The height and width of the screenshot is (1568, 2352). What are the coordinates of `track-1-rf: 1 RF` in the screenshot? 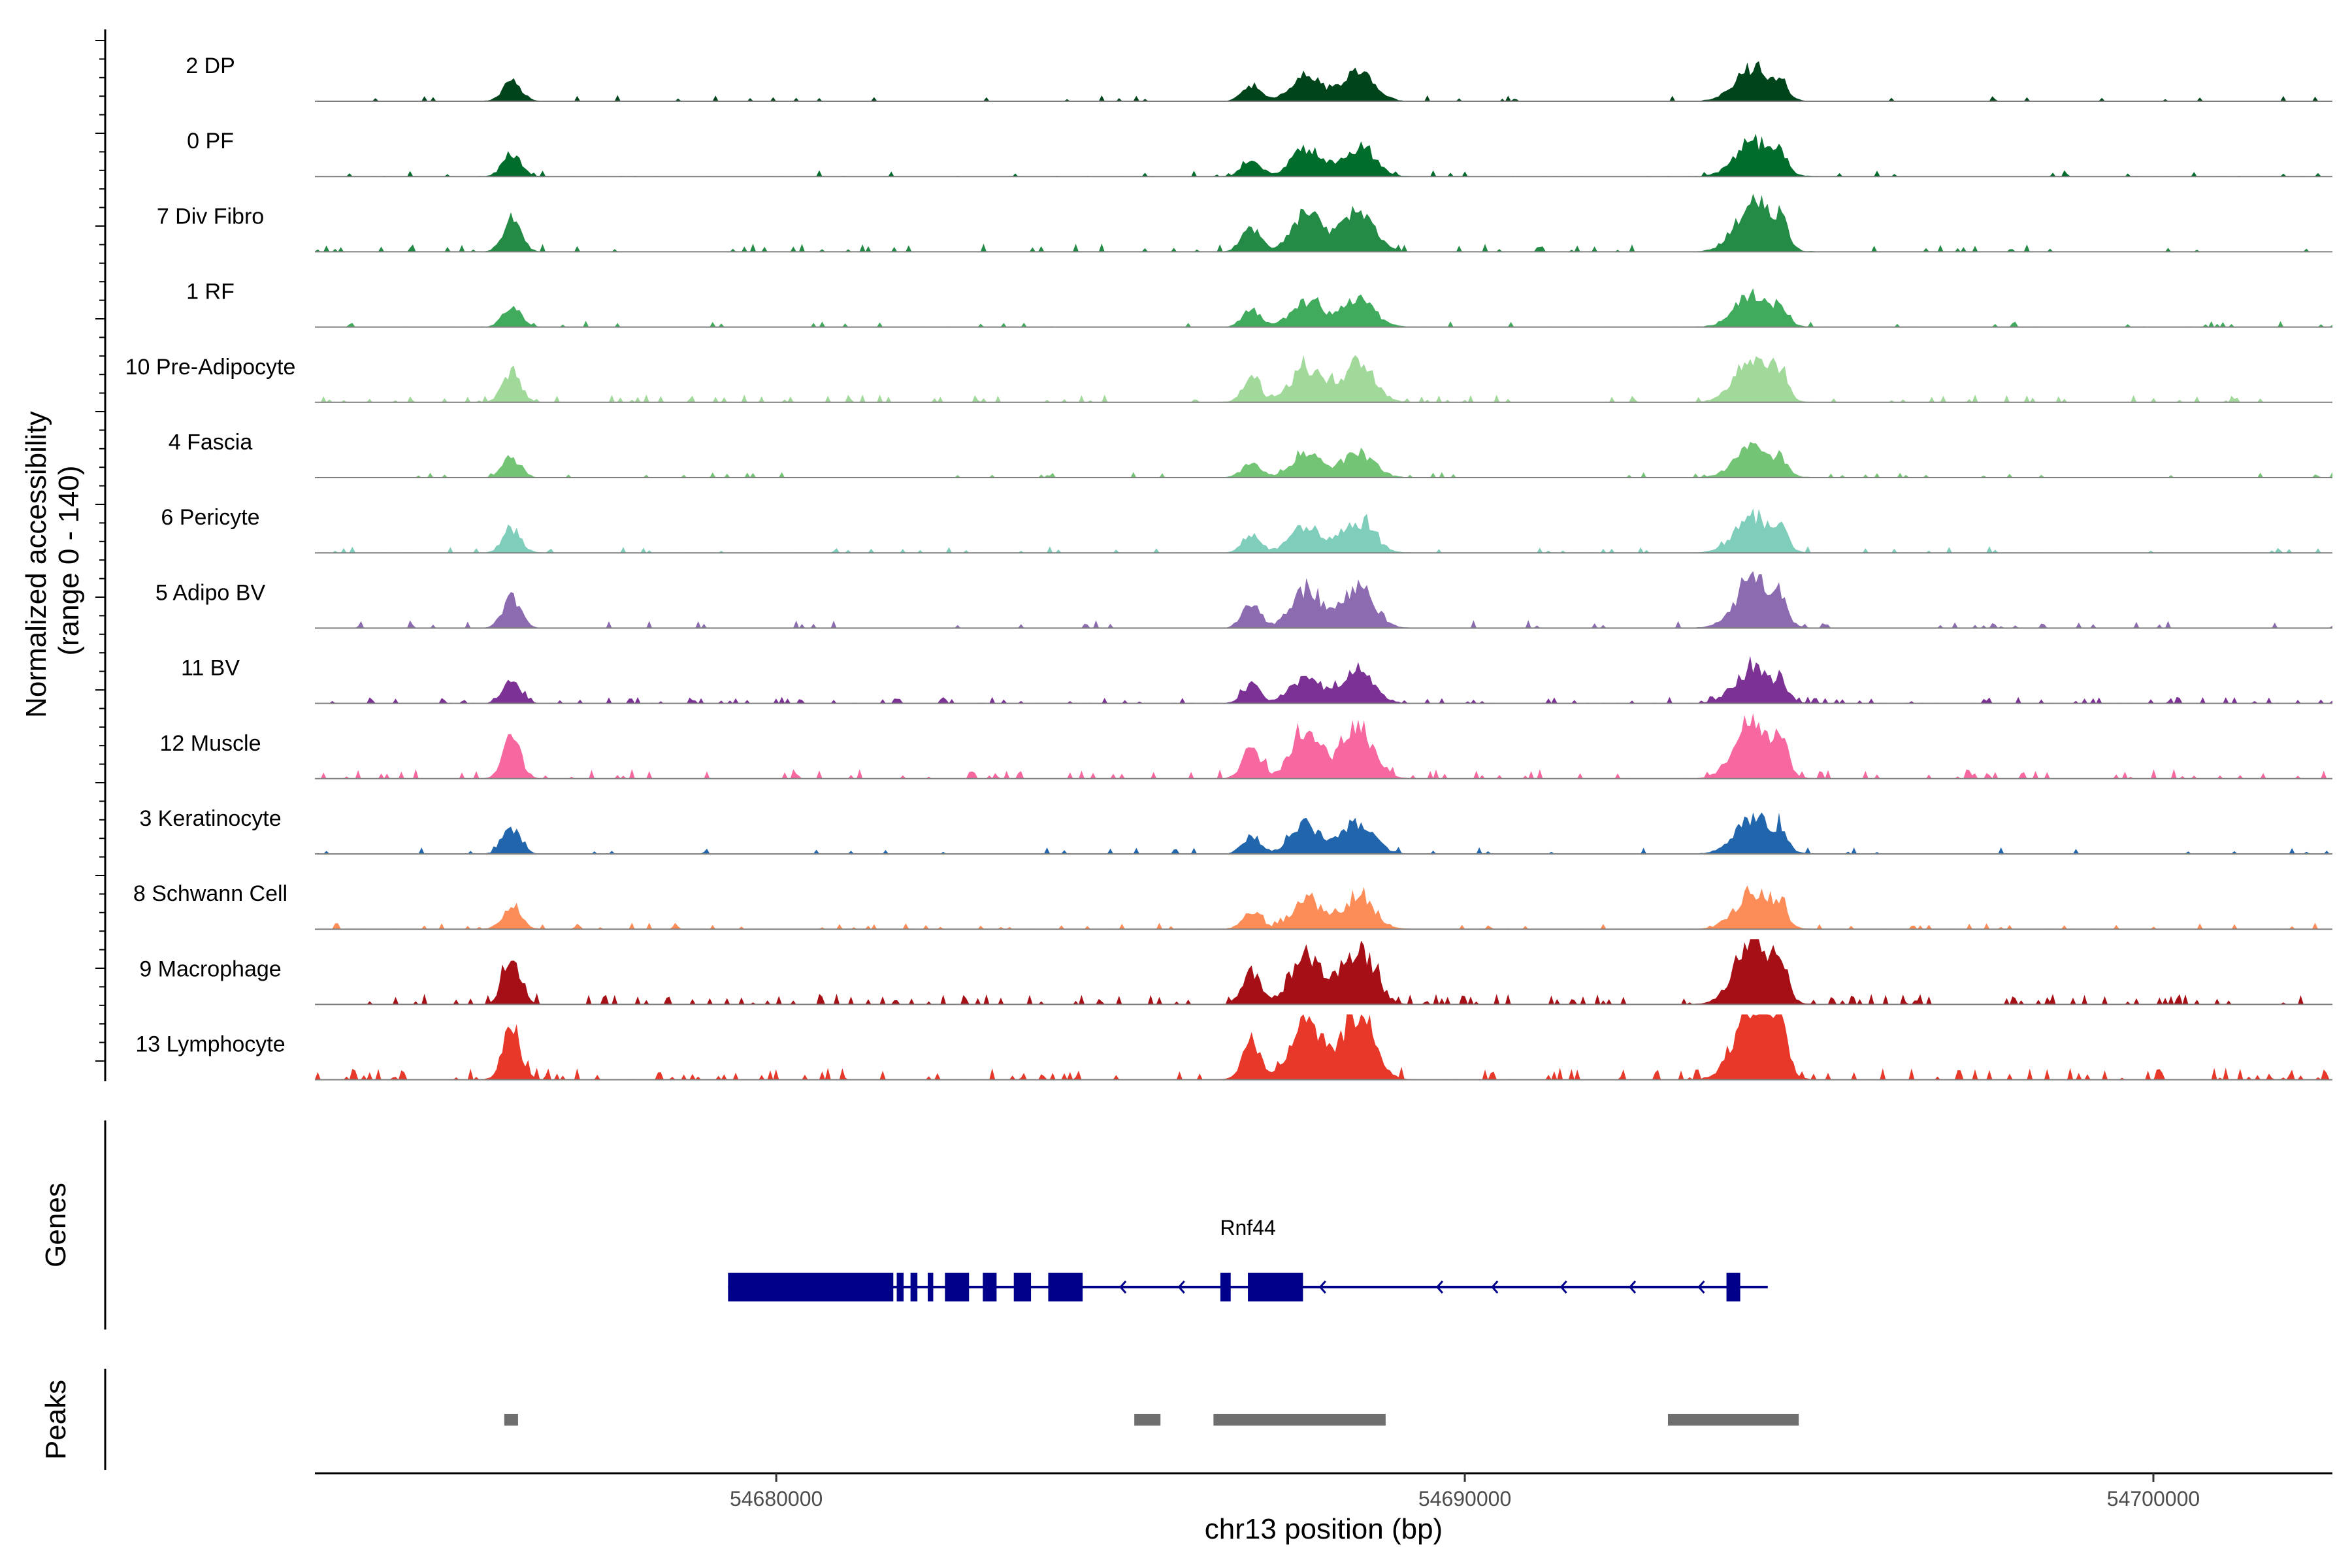 It's located at (1259, 304).